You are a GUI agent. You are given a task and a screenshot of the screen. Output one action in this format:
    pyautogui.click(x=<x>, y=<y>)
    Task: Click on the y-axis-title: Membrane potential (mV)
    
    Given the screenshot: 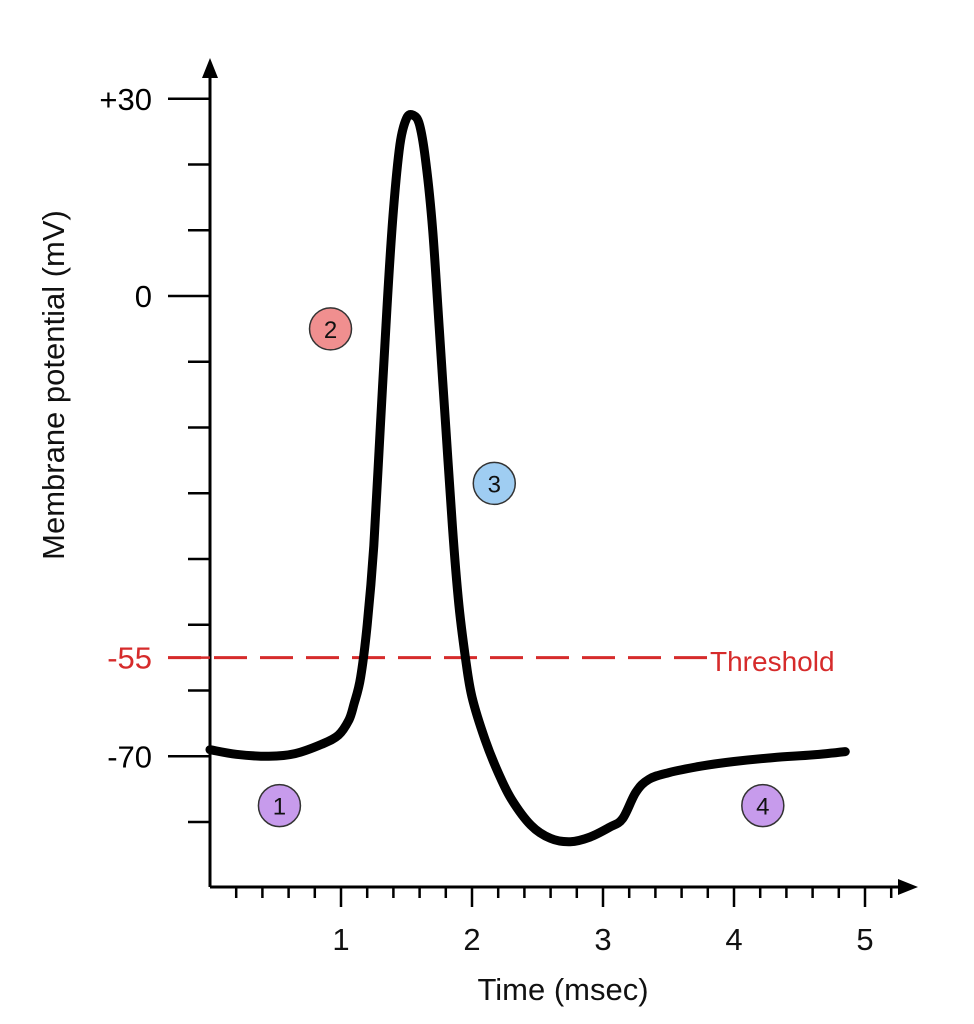 What is the action you would take?
    pyautogui.click(x=53, y=385)
    